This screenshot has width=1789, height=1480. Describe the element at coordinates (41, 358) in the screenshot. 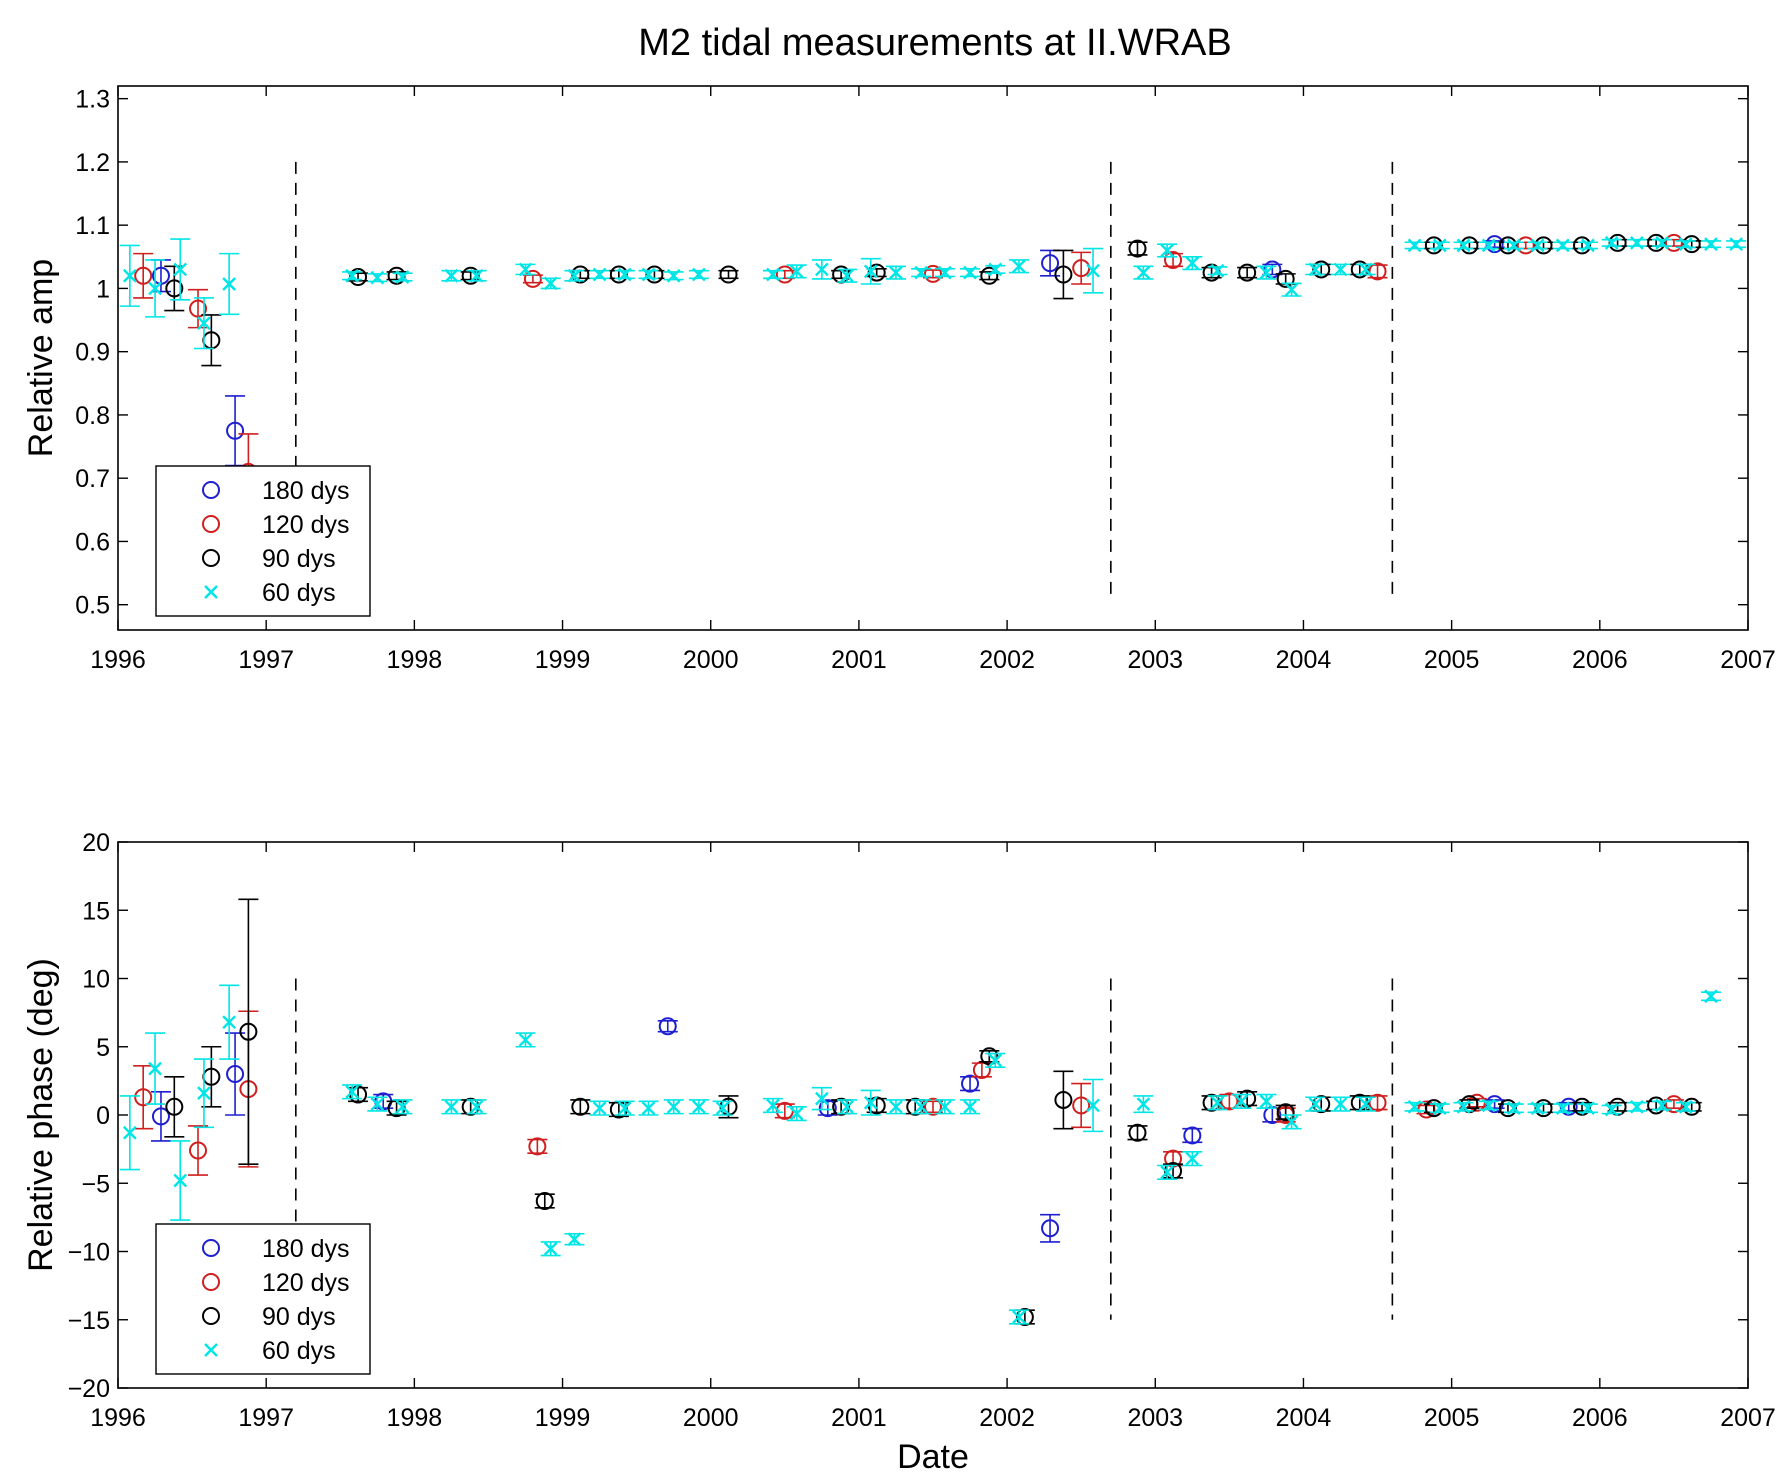

I see `y-axis-label: Relative amp` at that location.